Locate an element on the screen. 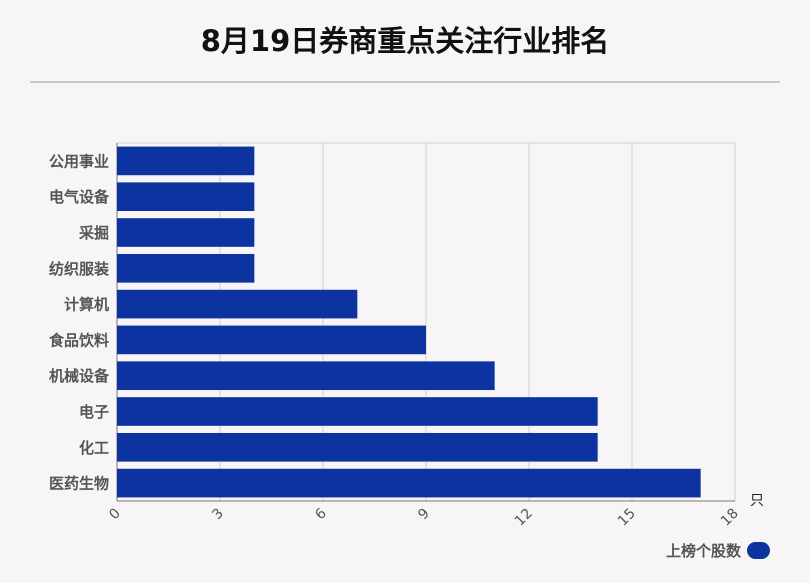 Image resolution: width=810 pixels, height=583 pixels. x-tick-label: 18 is located at coordinates (730, 518).